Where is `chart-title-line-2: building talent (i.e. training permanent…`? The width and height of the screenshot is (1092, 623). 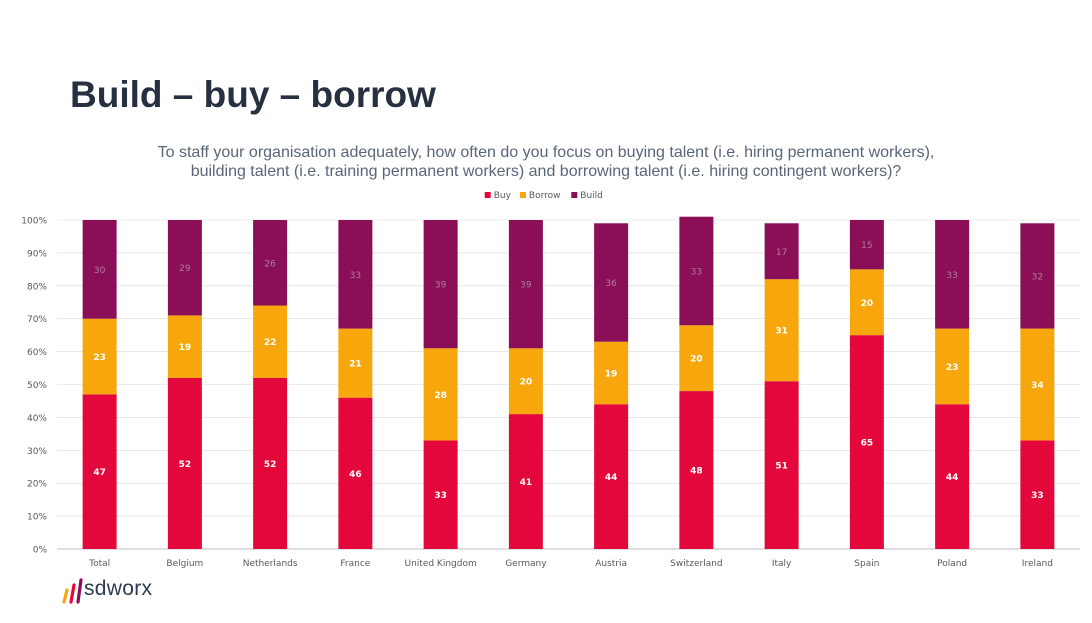
chart-title-line-2: building talent (i.e. training permanent… is located at coordinates (546, 171).